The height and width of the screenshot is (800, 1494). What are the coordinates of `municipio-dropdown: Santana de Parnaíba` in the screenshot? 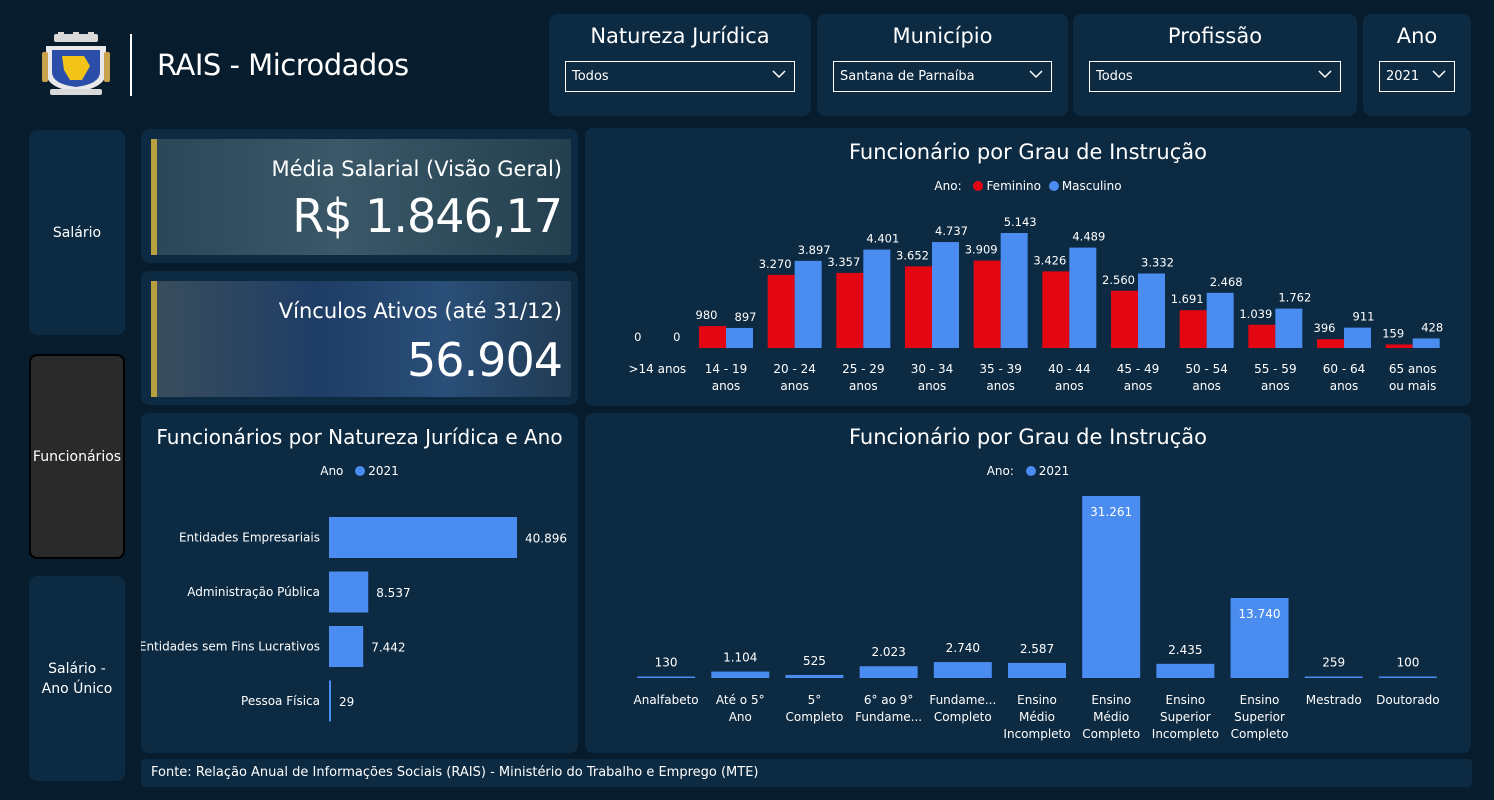 It's located at (942, 76).